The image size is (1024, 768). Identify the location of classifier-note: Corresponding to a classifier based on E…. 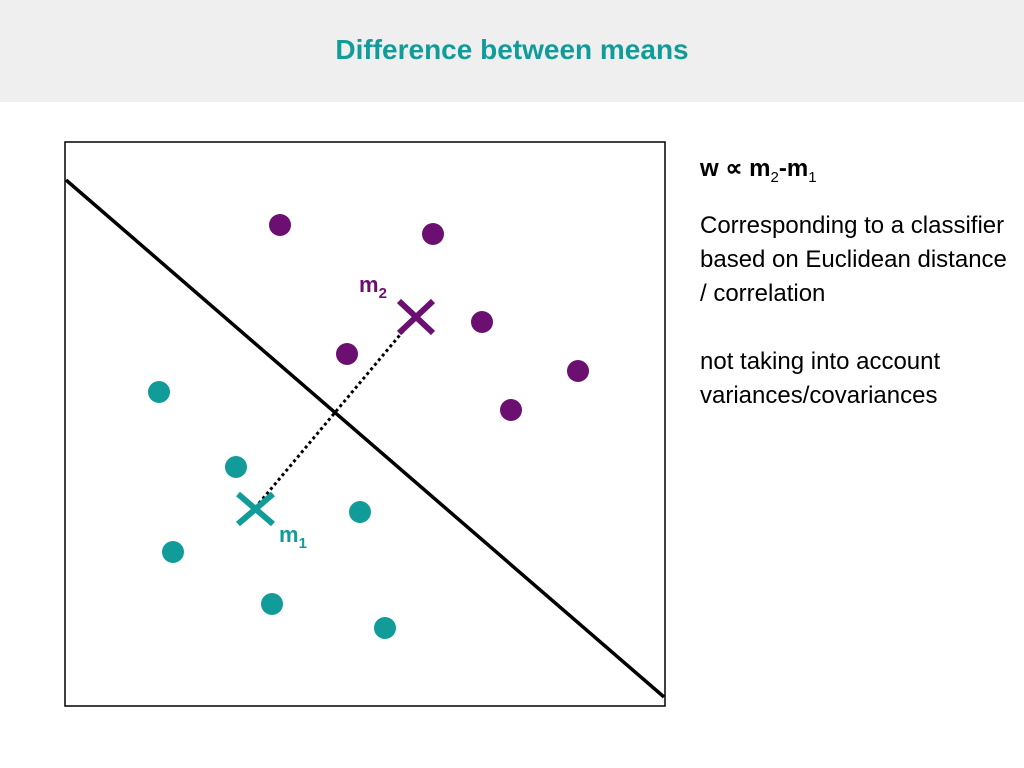
(853, 259).